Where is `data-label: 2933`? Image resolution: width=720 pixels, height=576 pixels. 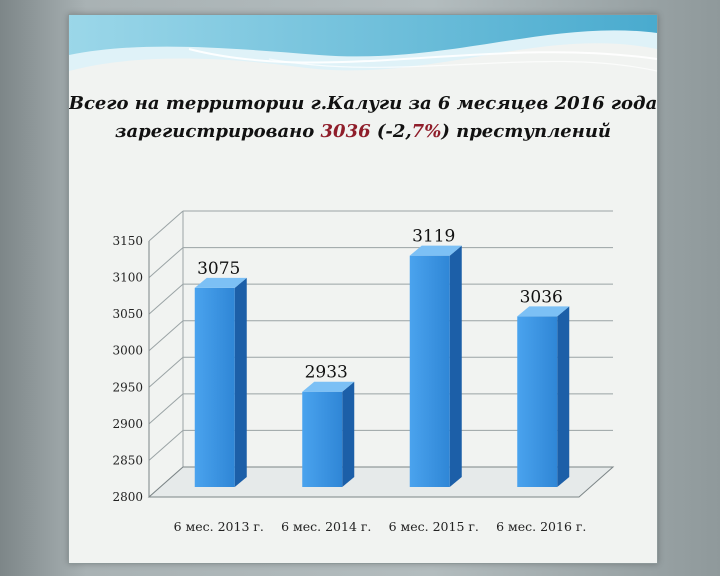 data-label: 2933 is located at coordinates (326, 373).